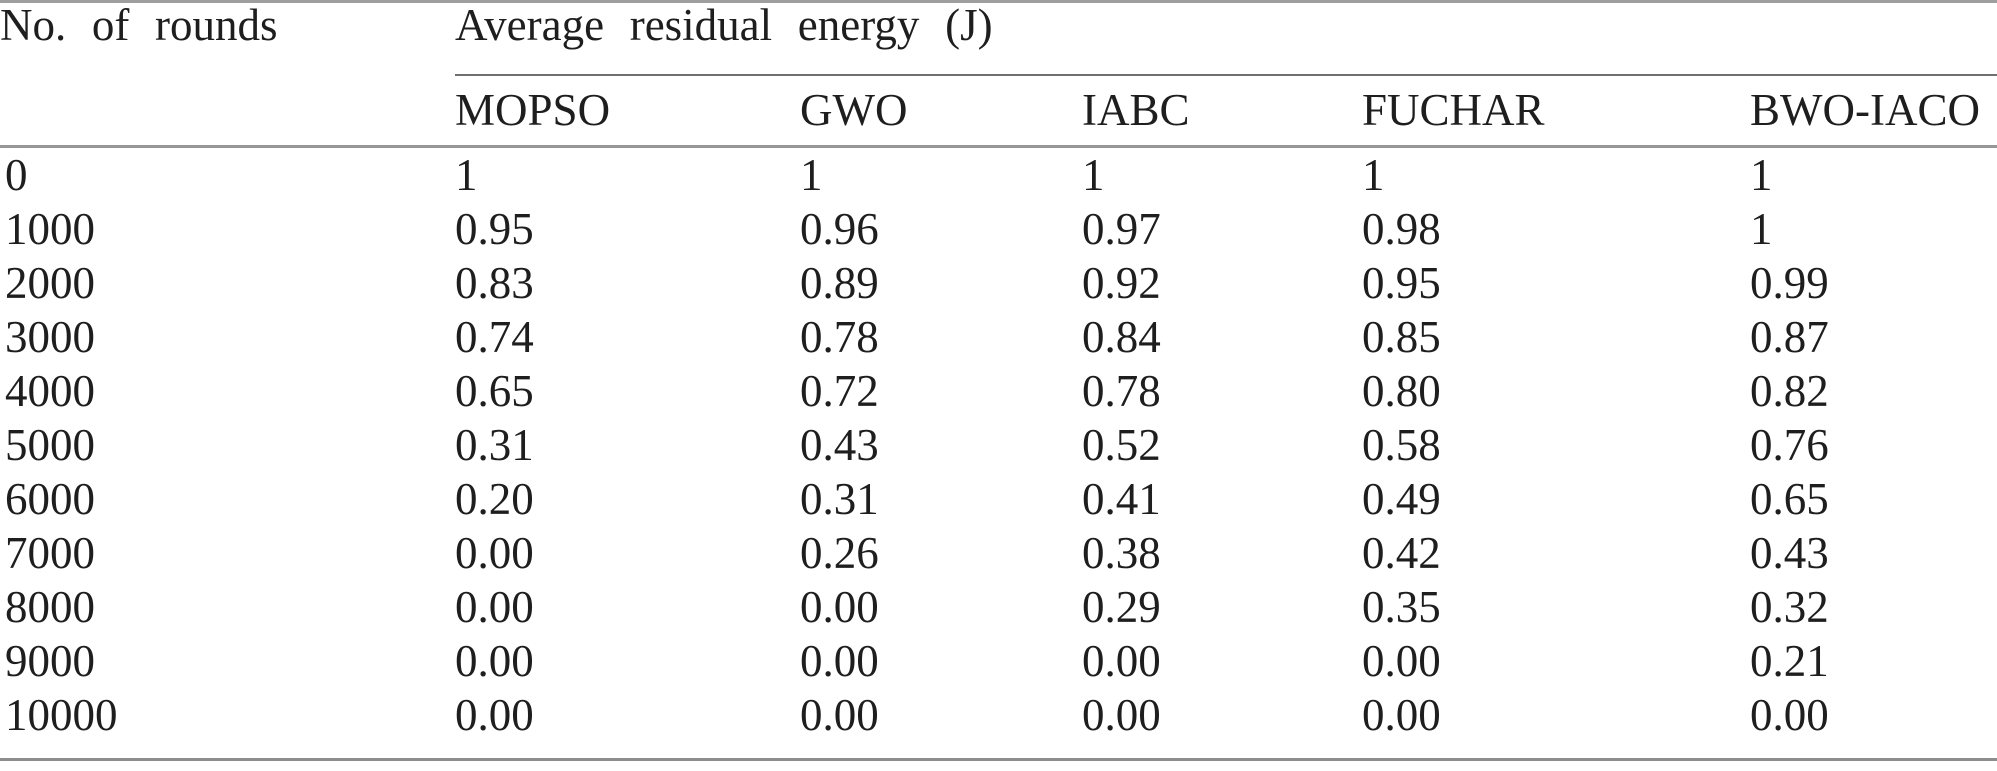 This screenshot has height=771, width=1997. I want to click on value-cell: 0.35, so click(1401, 606).